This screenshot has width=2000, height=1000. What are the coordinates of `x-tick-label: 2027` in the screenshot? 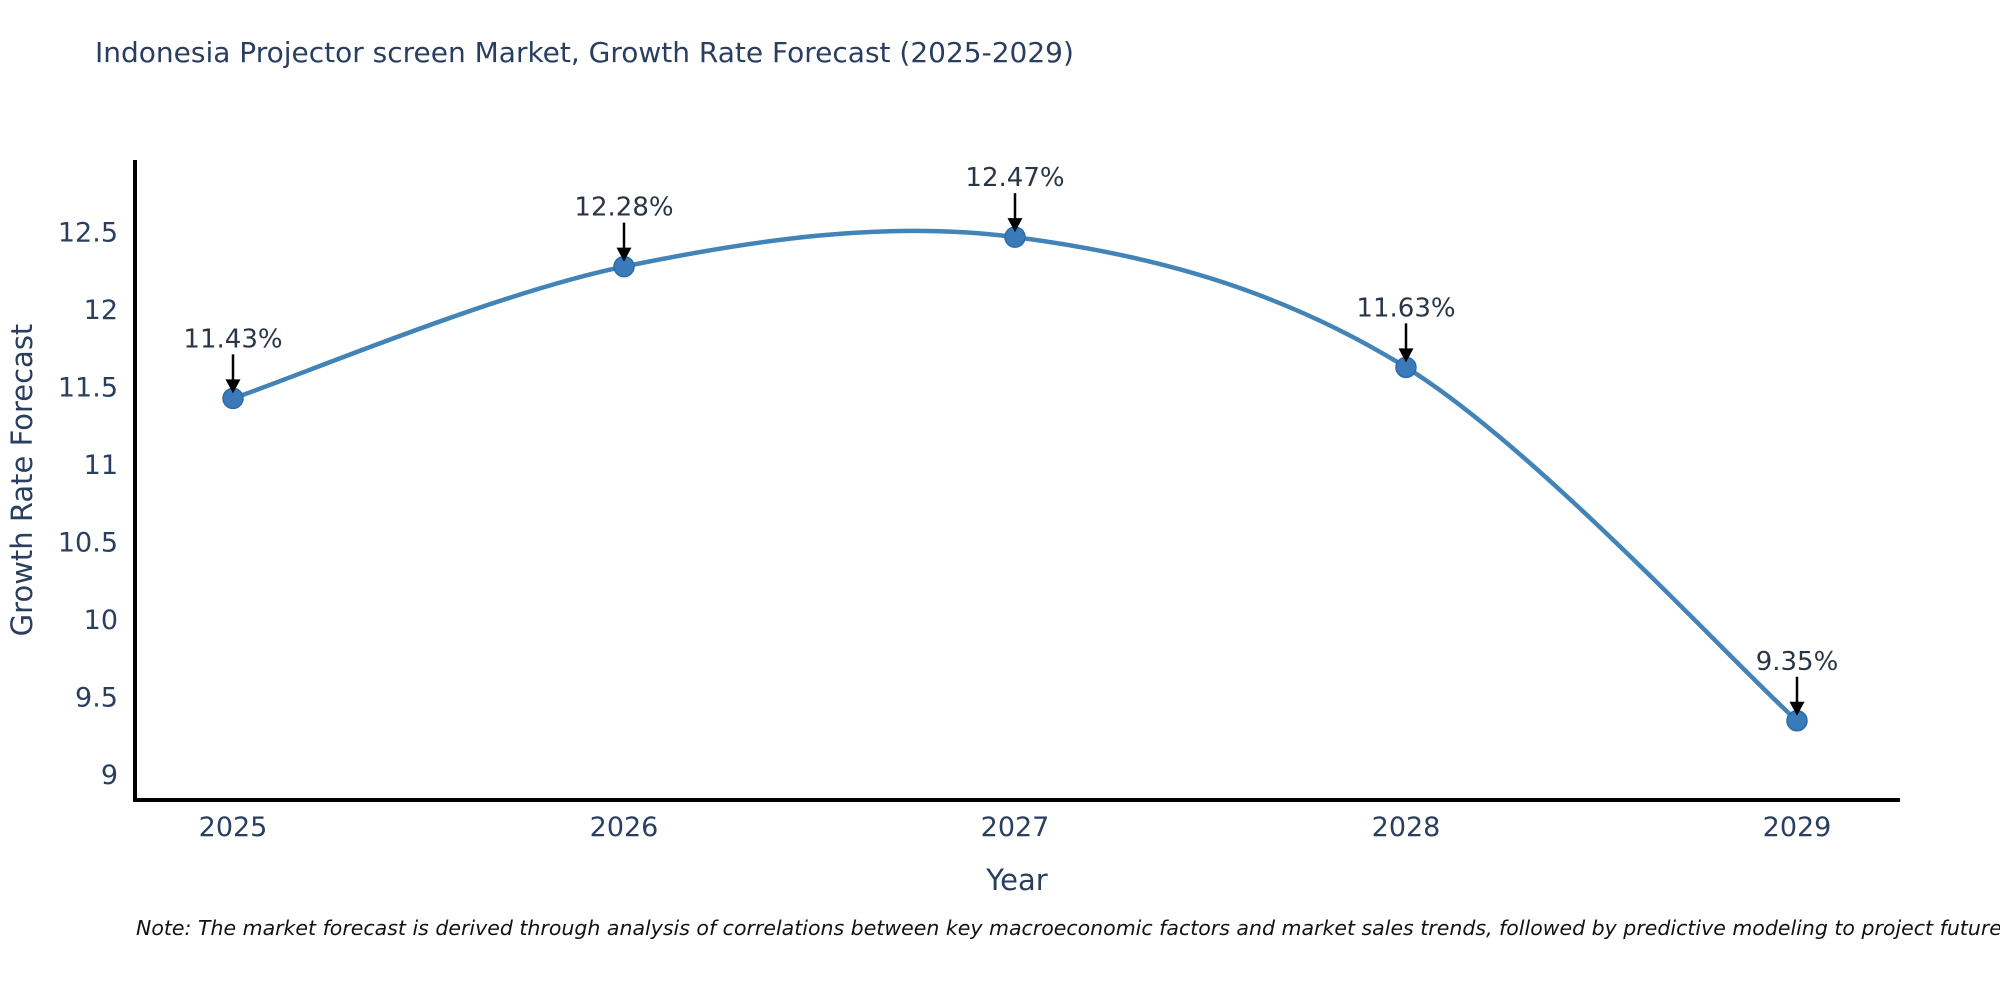 It's located at (1015, 827).